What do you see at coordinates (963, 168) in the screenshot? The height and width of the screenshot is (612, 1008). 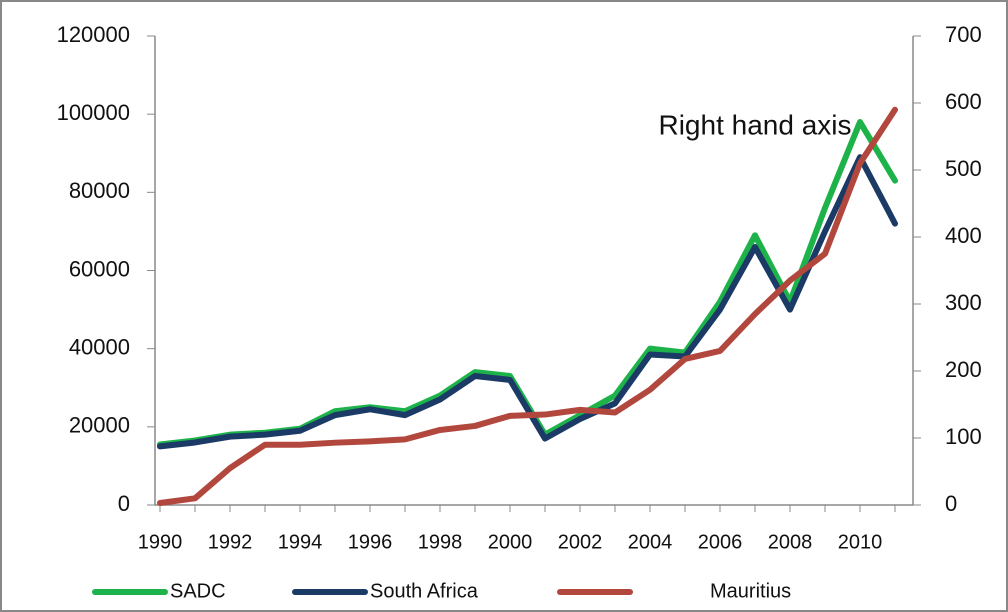 I see `y2-tick-label: 500` at bounding box center [963, 168].